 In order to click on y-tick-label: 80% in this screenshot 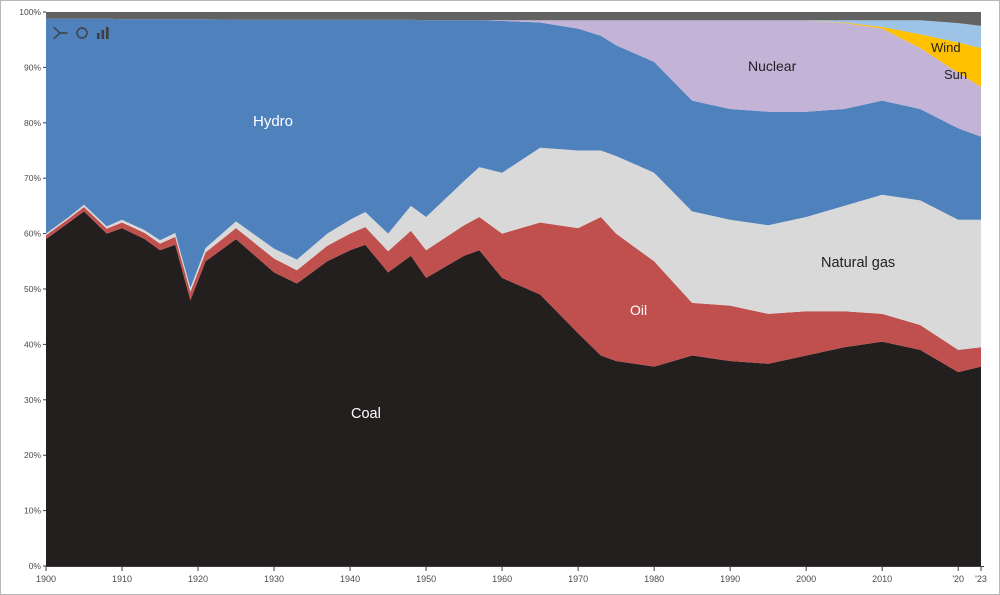, I will do `click(32, 123)`.